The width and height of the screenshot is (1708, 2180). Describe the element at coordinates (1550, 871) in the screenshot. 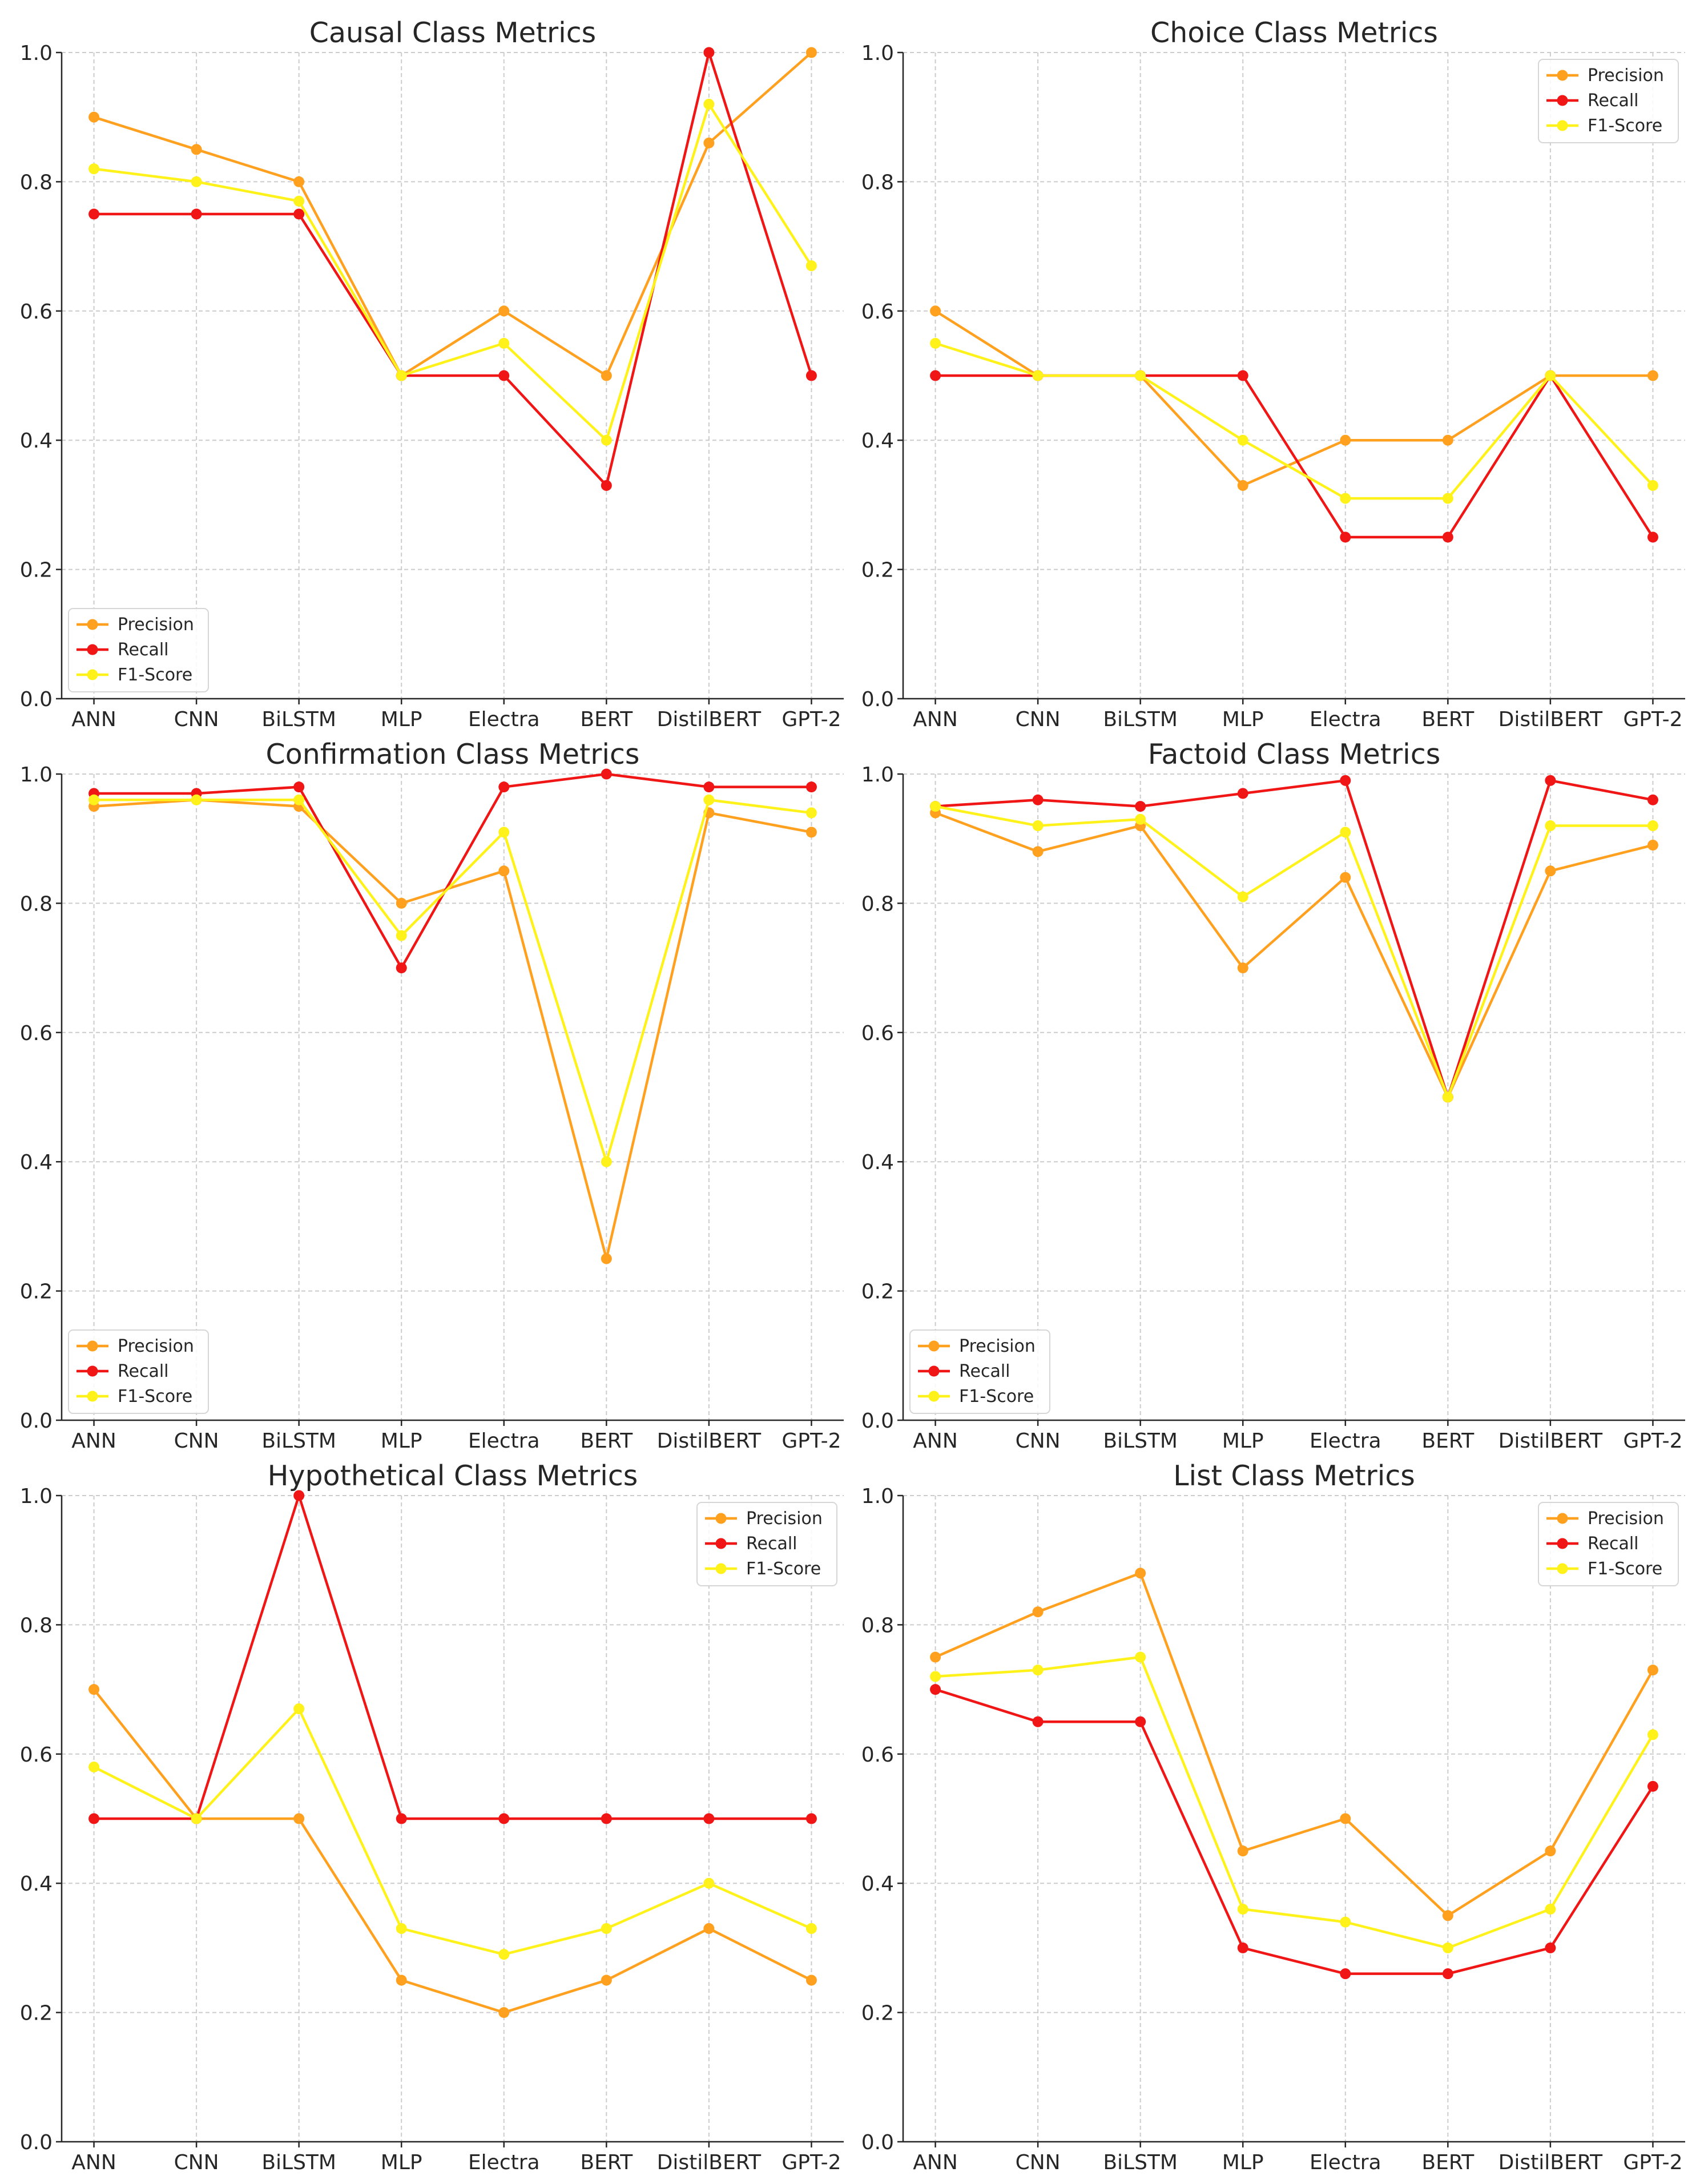

I see `chart-4-precision-point-distilbert` at that location.